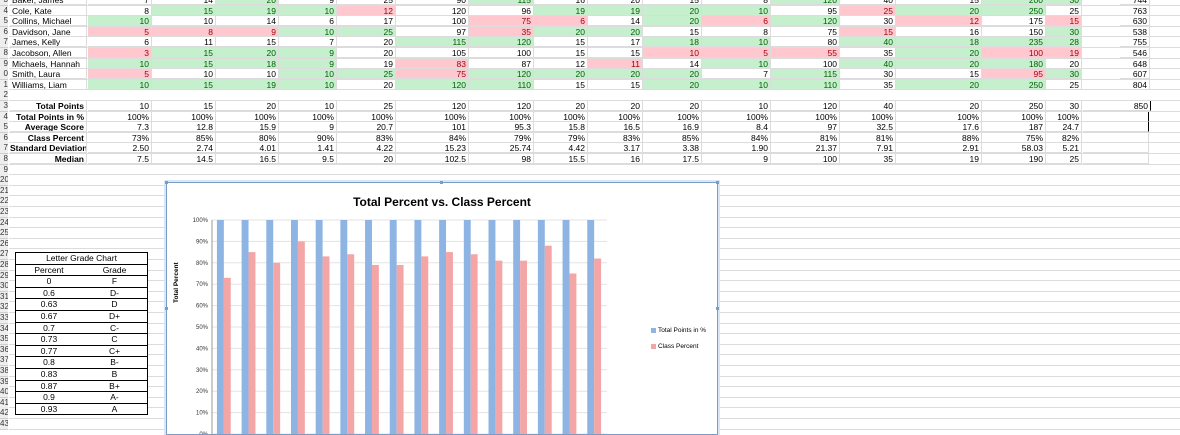  What do you see at coordinates (114, 350) in the screenshot?
I see `grade-cell: C+` at bounding box center [114, 350].